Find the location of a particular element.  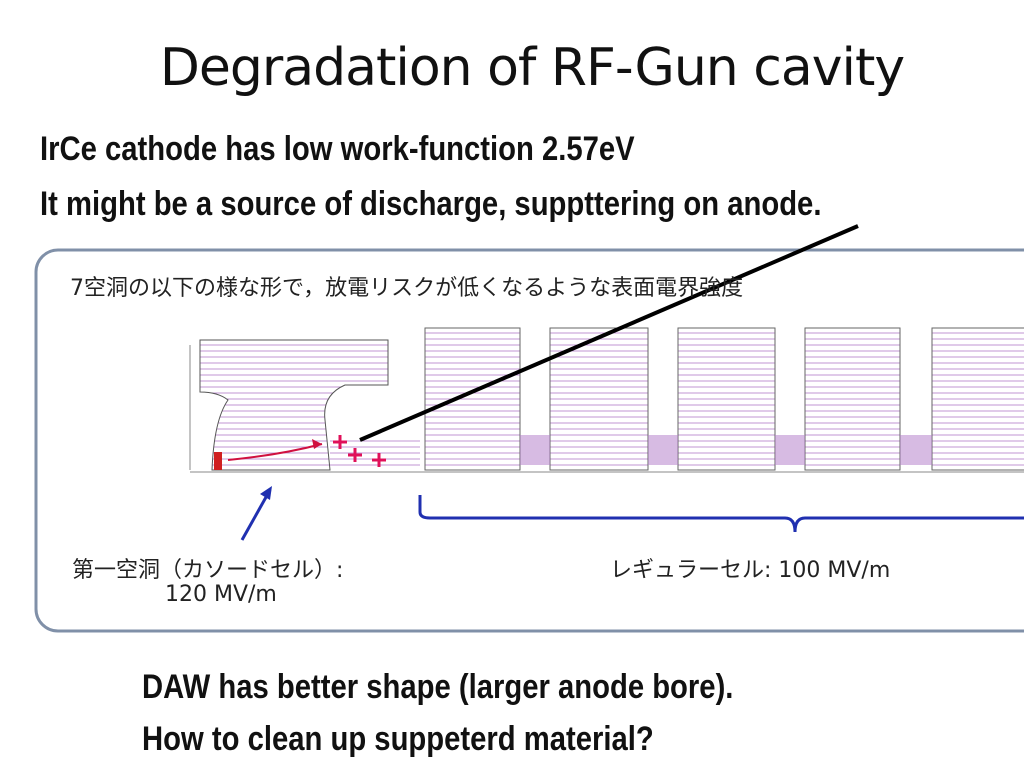

slide-title: Degradation of RF-Gun cavity is located at coordinates (532, 68).